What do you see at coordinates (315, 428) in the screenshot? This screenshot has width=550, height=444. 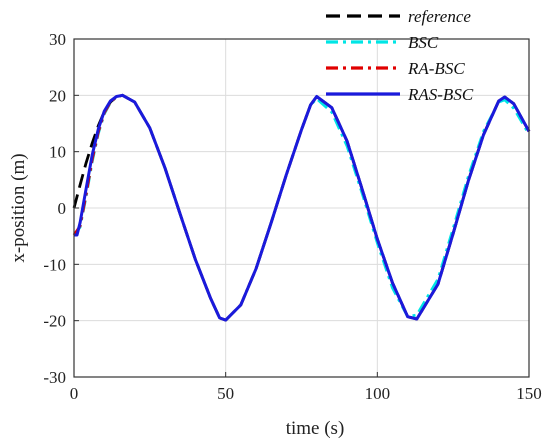 I see `x-axis-label: time (s)` at bounding box center [315, 428].